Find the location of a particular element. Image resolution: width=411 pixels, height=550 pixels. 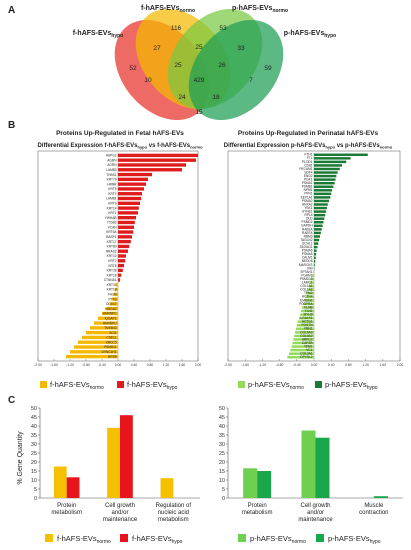

y-tick-label: 15 is located at coordinates (34, 472).